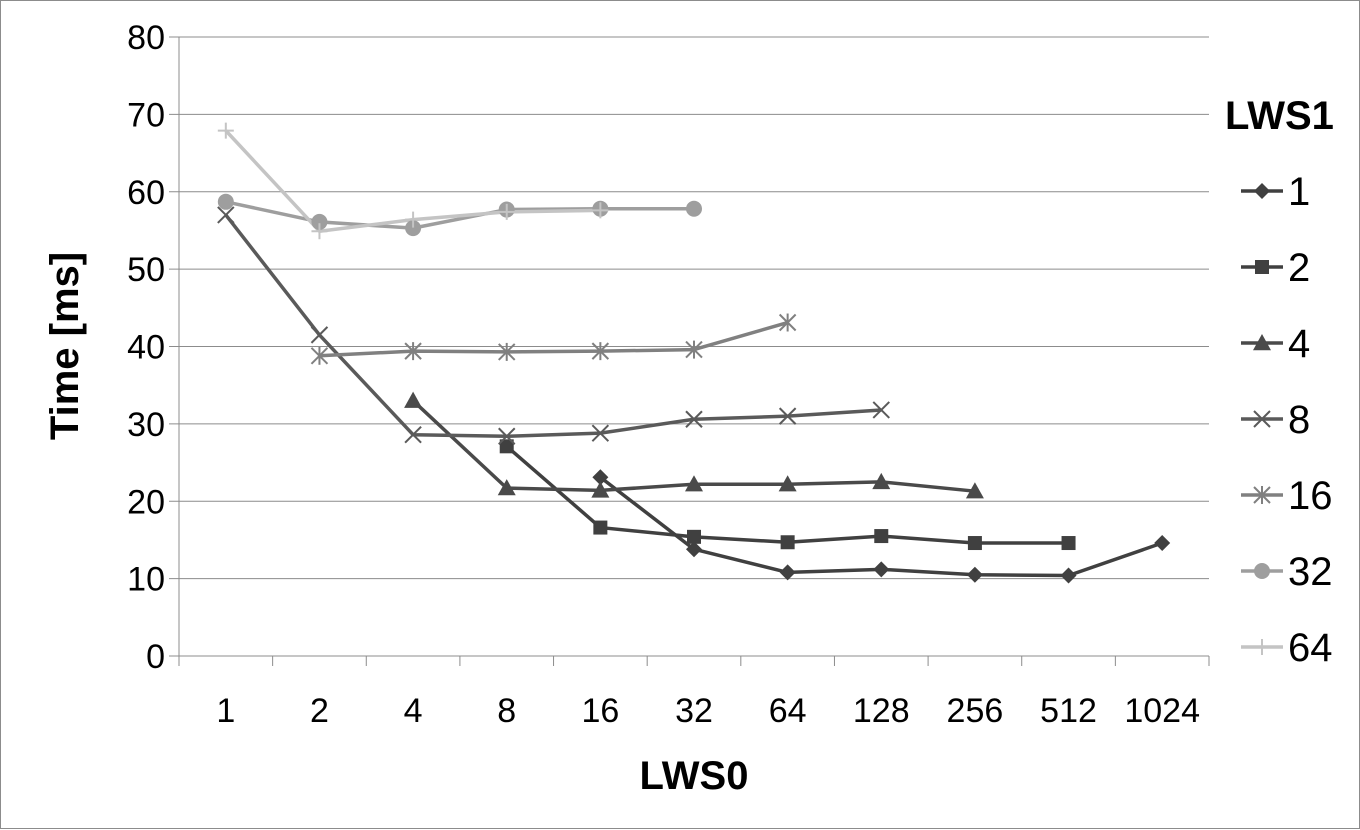 The image size is (1360, 830). What do you see at coordinates (319, 711) in the screenshot?
I see `x-tick-label: 2` at bounding box center [319, 711].